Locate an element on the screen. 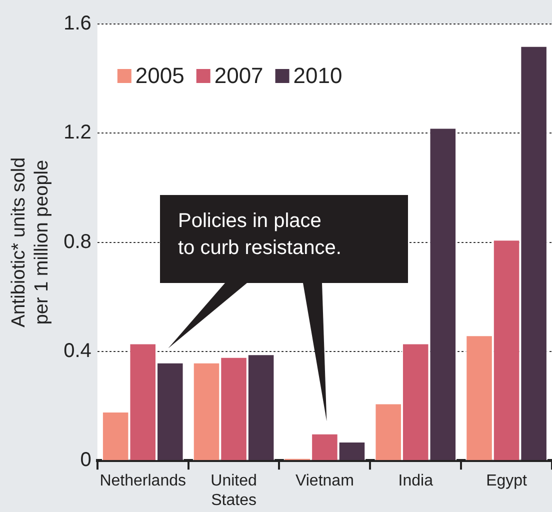  x-tick-label: Netherlands is located at coordinates (143, 481).